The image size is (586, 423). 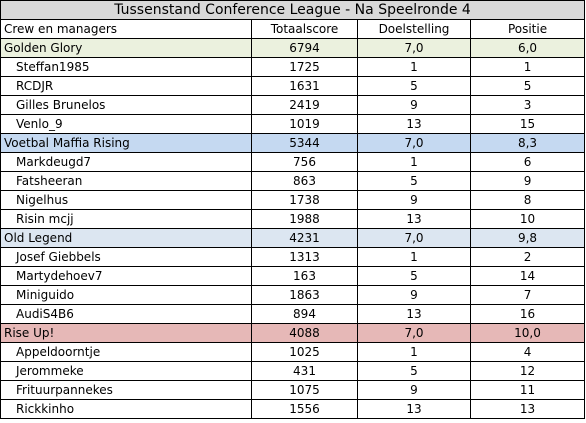 What do you see at coordinates (304, 276) in the screenshot?
I see `manager-score: 163` at bounding box center [304, 276].